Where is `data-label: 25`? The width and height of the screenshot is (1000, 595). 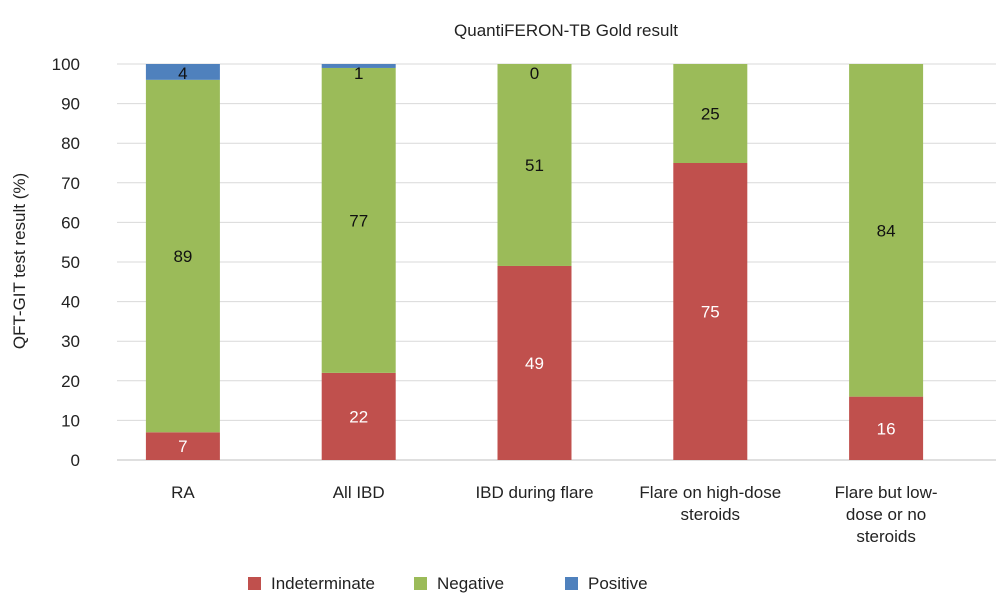
data-label: 25 is located at coordinates (710, 114).